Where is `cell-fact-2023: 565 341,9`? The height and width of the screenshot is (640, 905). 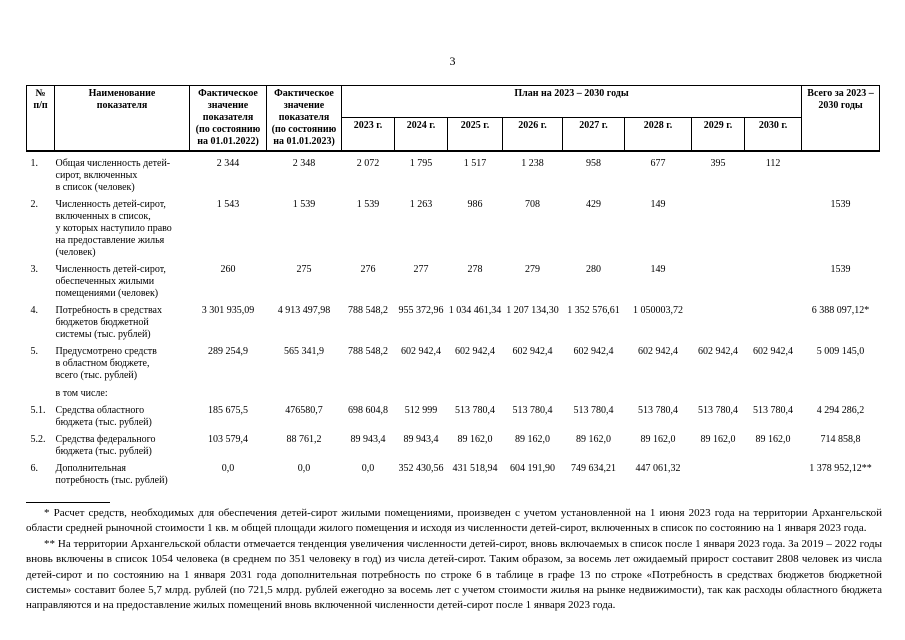
cell-fact-2023: 565 341,9 is located at coordinates (304, 351).